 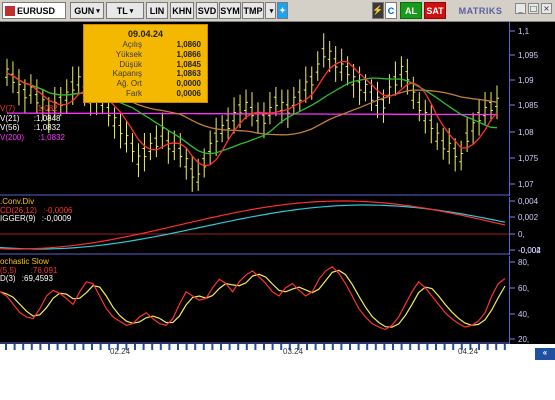 What do you see at coordinates (145, 34) in the screenshot?
I see `info-date: 09.04.24` at bounding box center [145, 34].